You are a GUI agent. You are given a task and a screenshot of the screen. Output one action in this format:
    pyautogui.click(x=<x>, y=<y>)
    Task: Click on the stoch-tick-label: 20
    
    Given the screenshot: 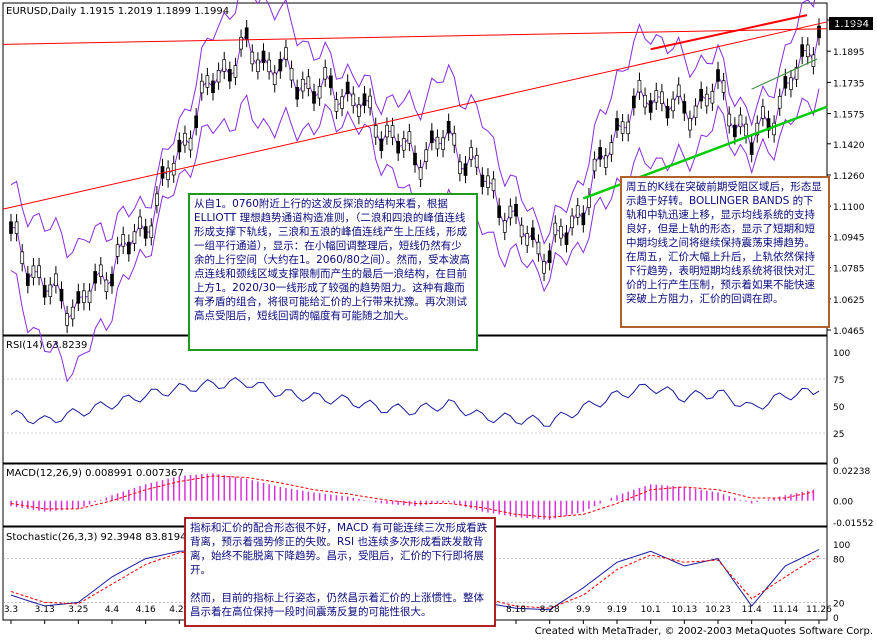 What is the action you would take?
    pyautogui.click(x=839, y=604)
    